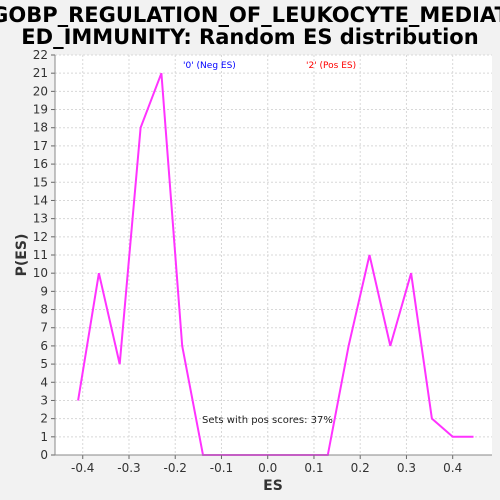 Image resolution: width=500 pixels, height=500 pixels. I want to click on x-tick-label: 0.3, so click(406, 468).